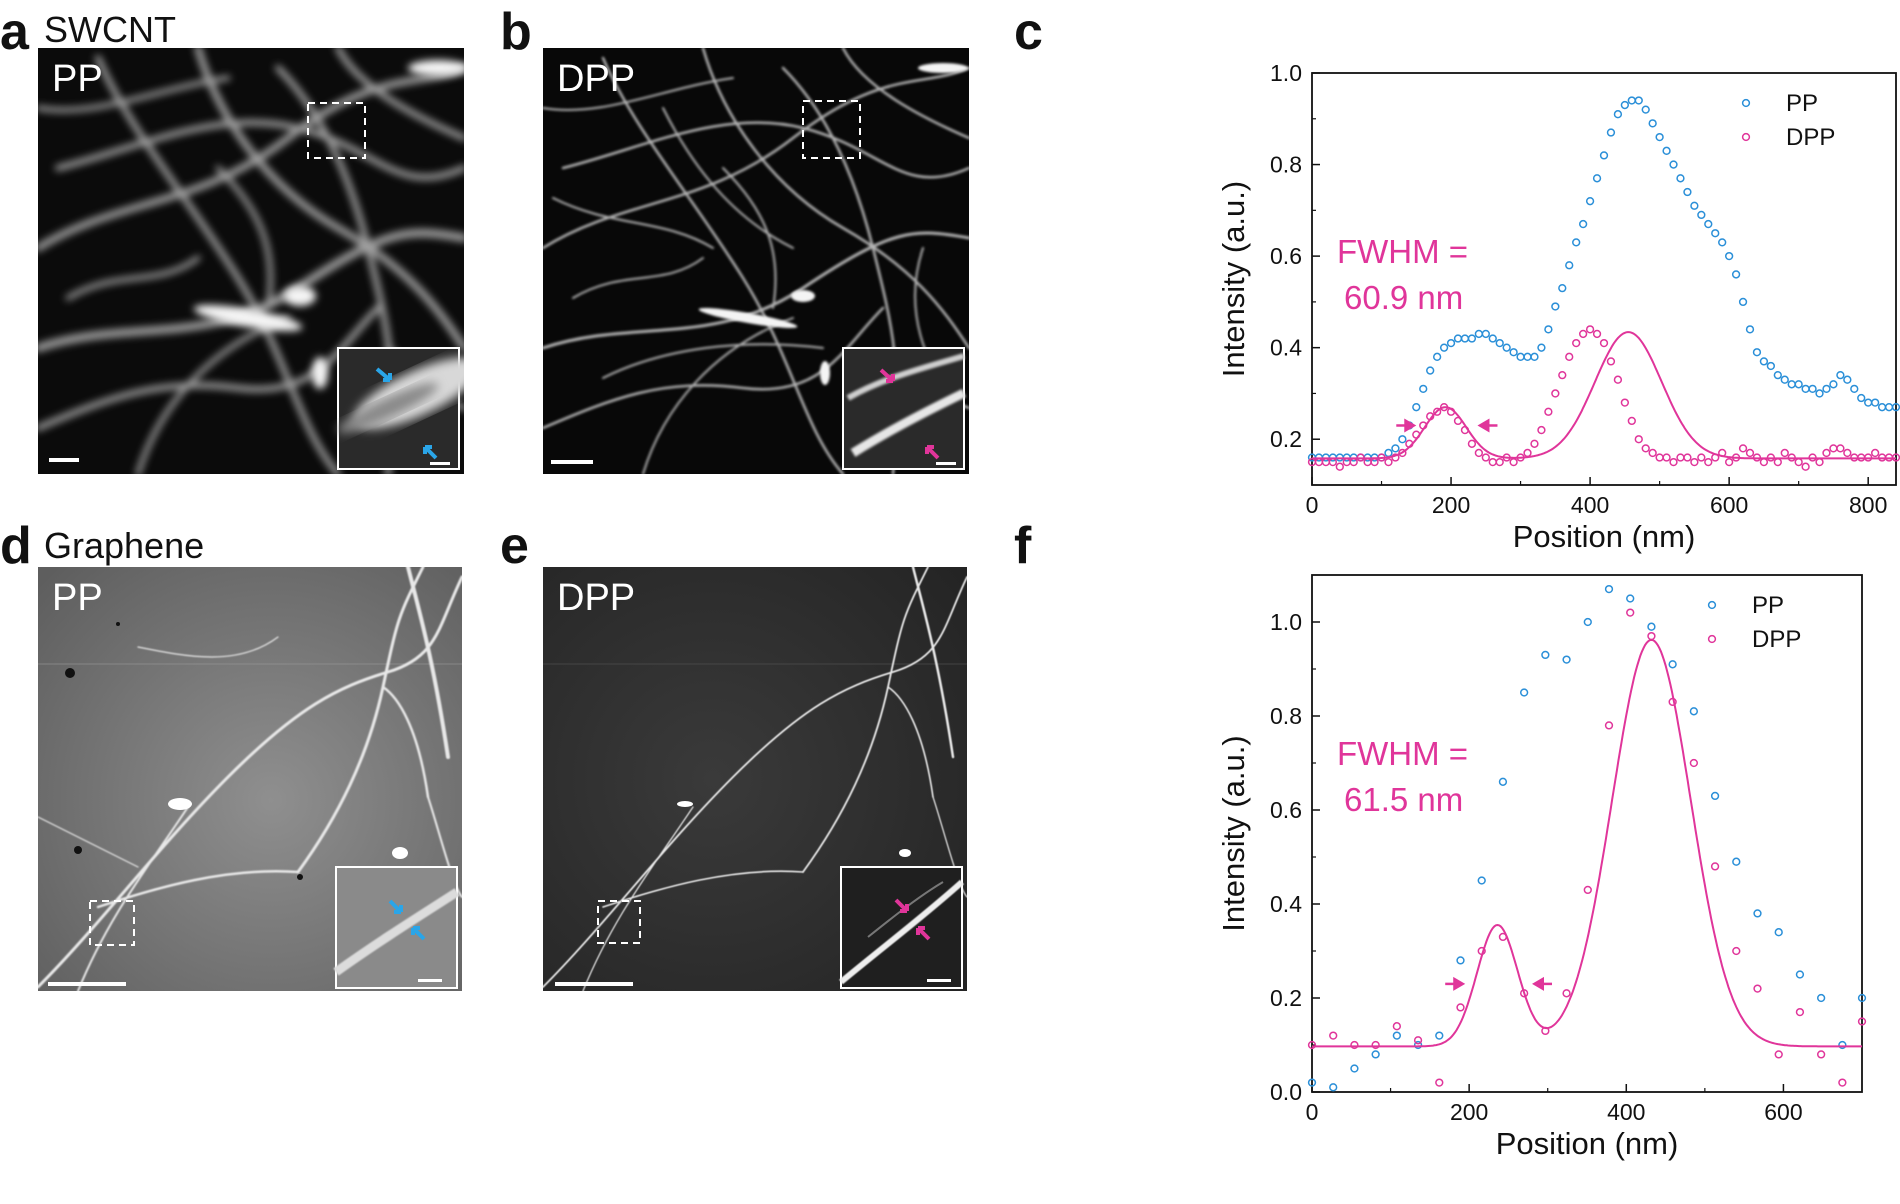 The width and height of the screenshot is (1900, 1204). Describe the element at coordinates (516, 32) in the screenshot. I see `panel-letter-b: b` at that location.